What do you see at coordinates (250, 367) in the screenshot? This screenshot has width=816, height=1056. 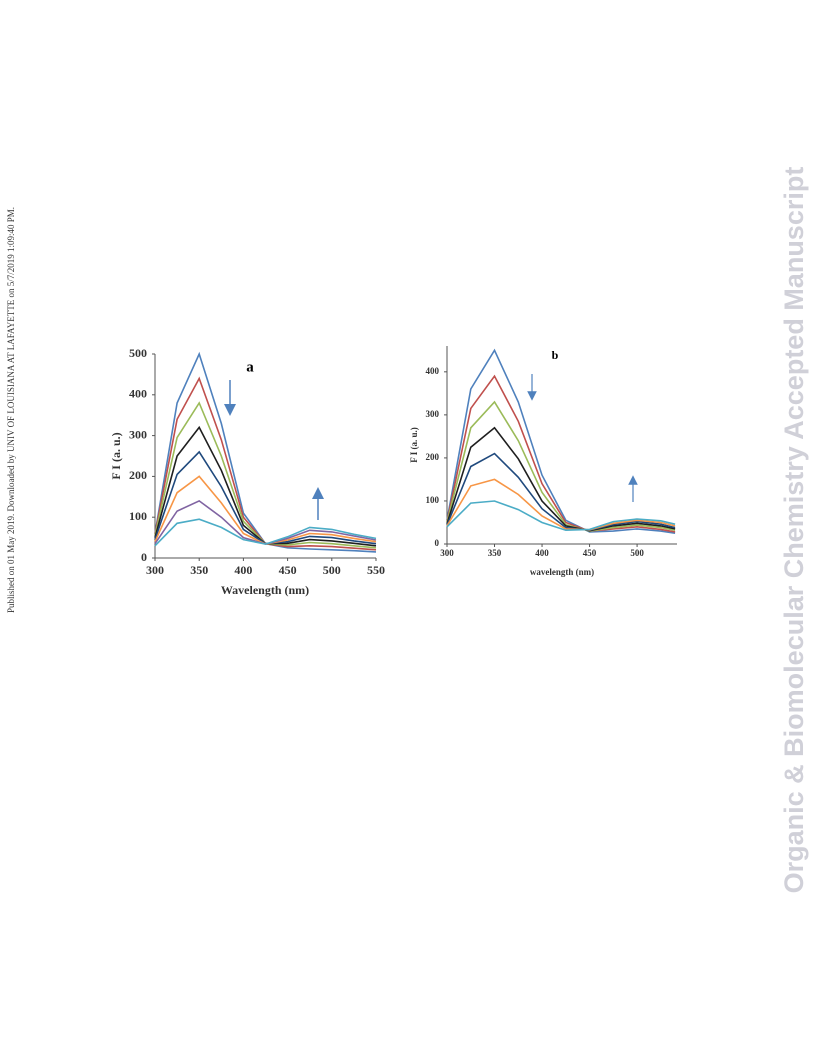 I see `panel-label: a` at bounding box center [250, 367].